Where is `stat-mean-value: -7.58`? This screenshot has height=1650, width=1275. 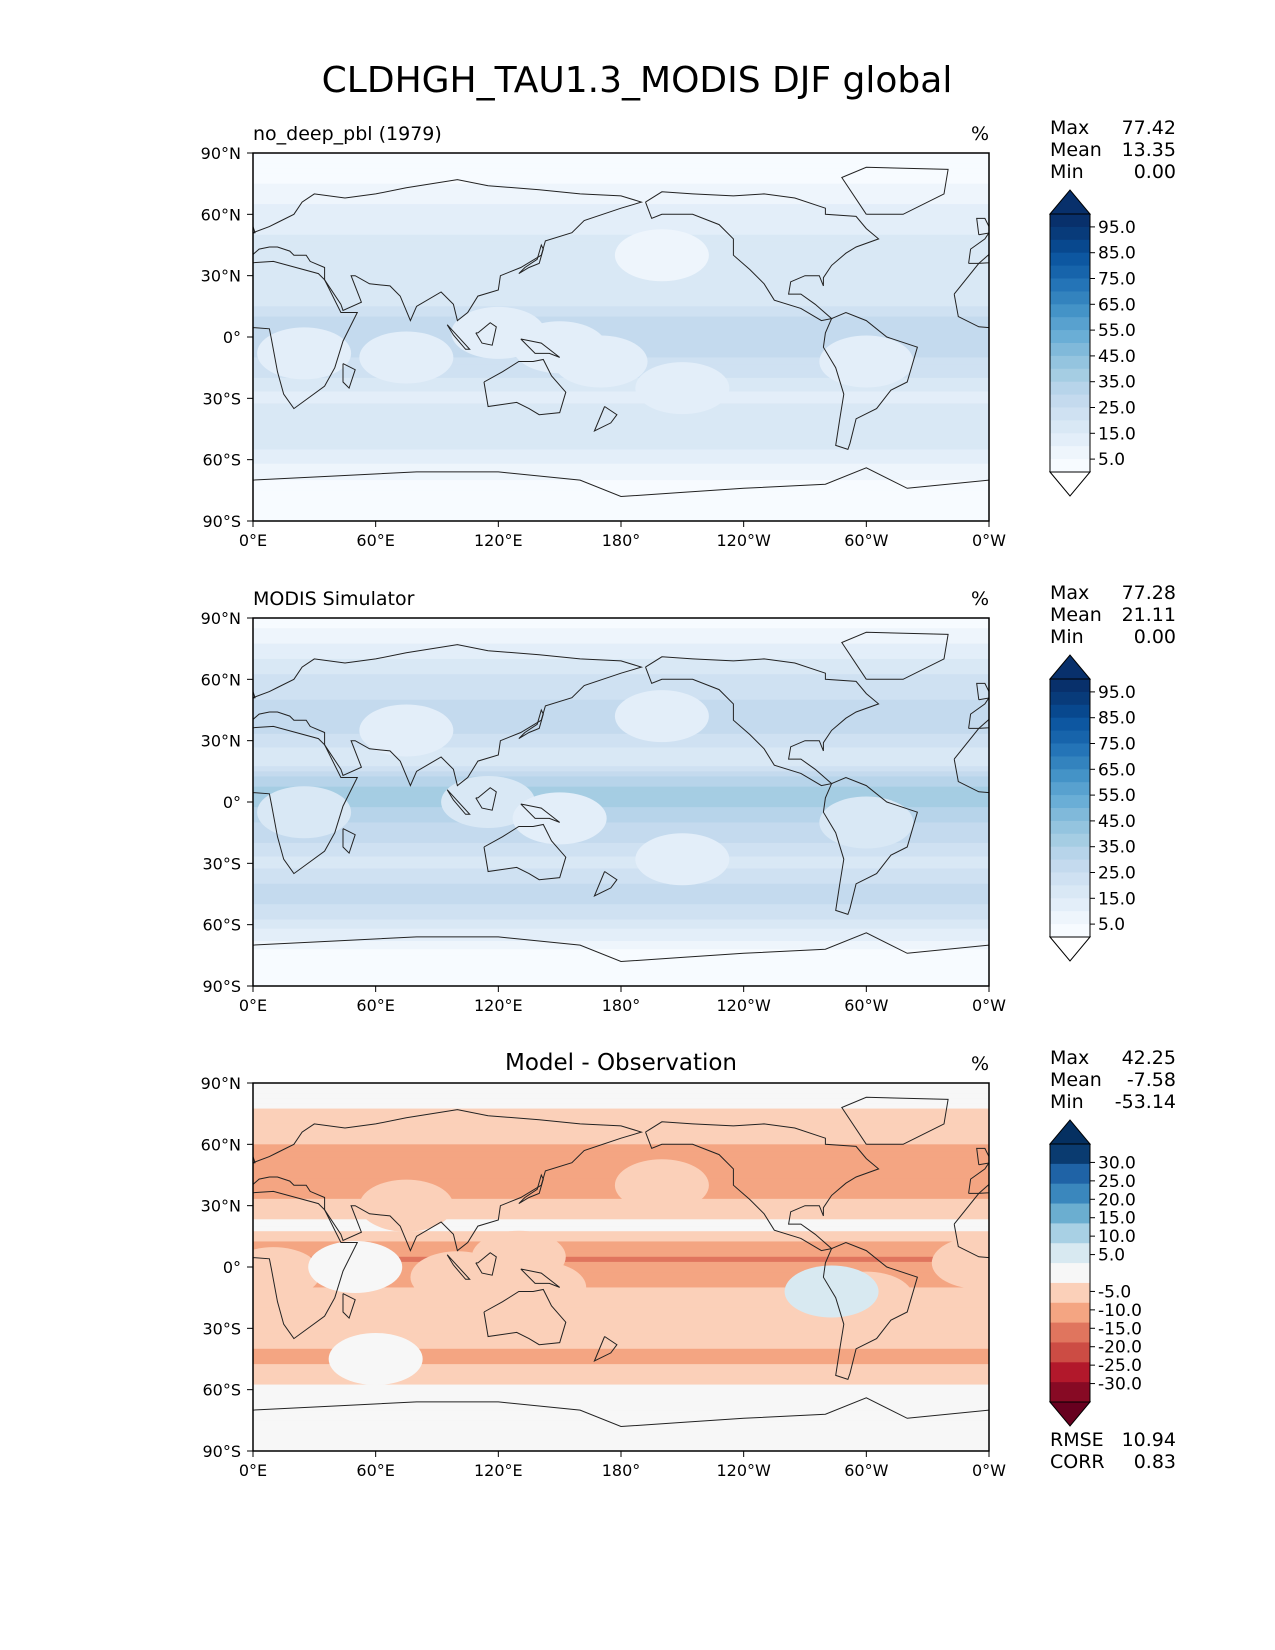 stat-mean-value: -7.58 is located at coordinates (1151, 1080).